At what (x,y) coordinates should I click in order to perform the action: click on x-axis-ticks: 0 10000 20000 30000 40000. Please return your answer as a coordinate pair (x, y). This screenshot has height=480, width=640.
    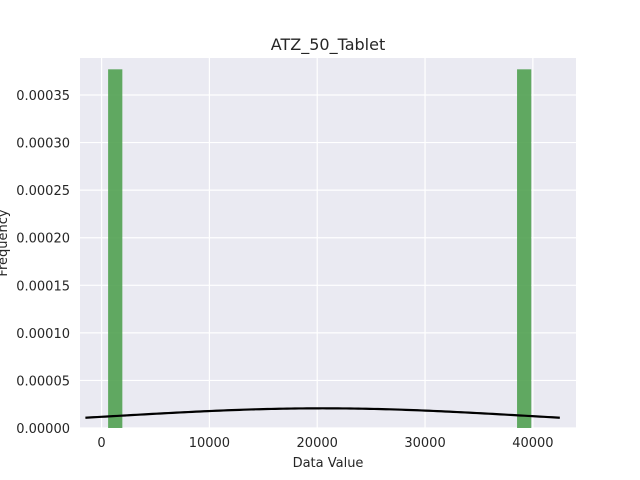
    Looking at the image, I should click on (325, 443).